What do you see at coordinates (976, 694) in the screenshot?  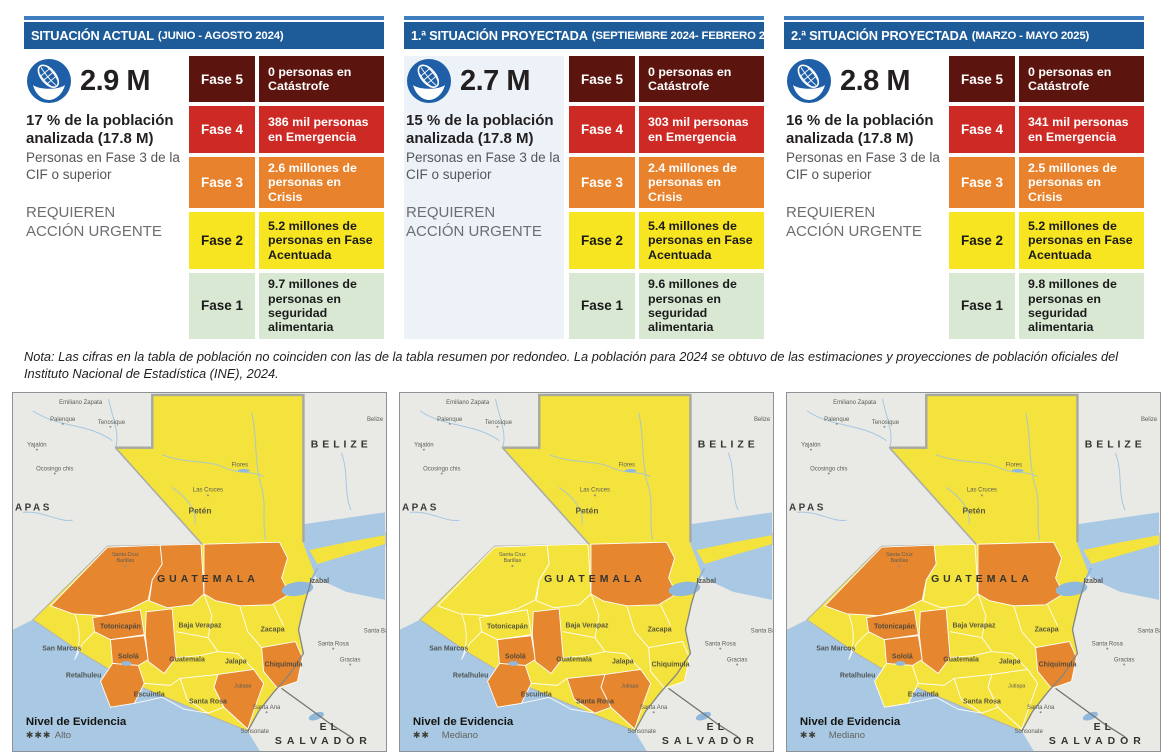 I see `dept-santa-rosa` at bounding box center [976, 694].